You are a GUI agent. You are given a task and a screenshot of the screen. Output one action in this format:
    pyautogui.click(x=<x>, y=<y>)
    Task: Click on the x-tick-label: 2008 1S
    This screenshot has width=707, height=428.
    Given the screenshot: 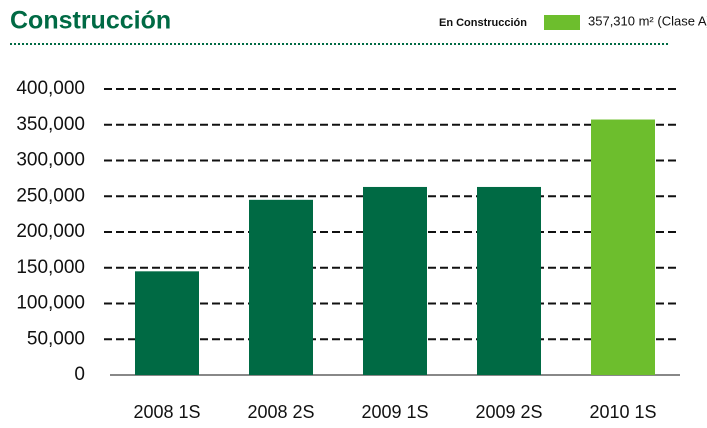 What is the action you would take?
    pyautogui.click(x=166, y=412)
    